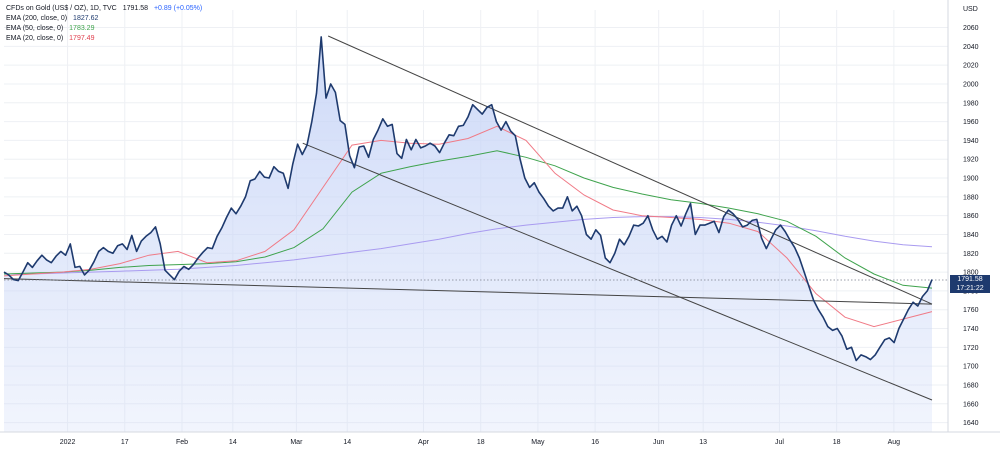  What do you see at coordinates (894, 442) in the screenshot?
I see `time-tick-label: Aug` at bounding box center [894, 442].